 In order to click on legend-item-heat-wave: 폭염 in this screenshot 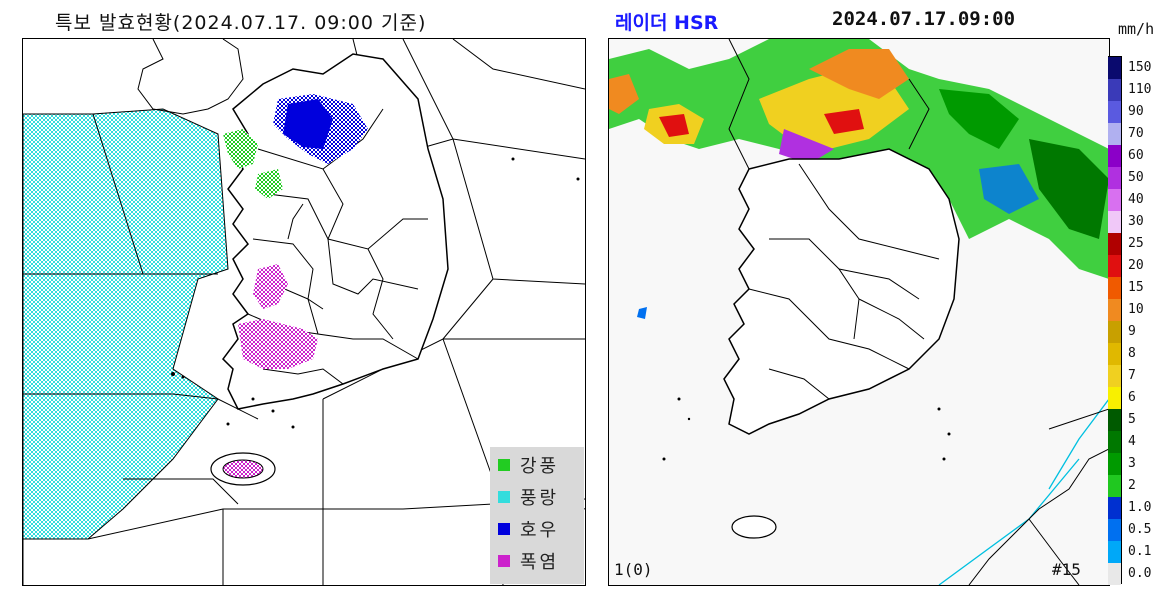, I will do `click(528, 561)`.